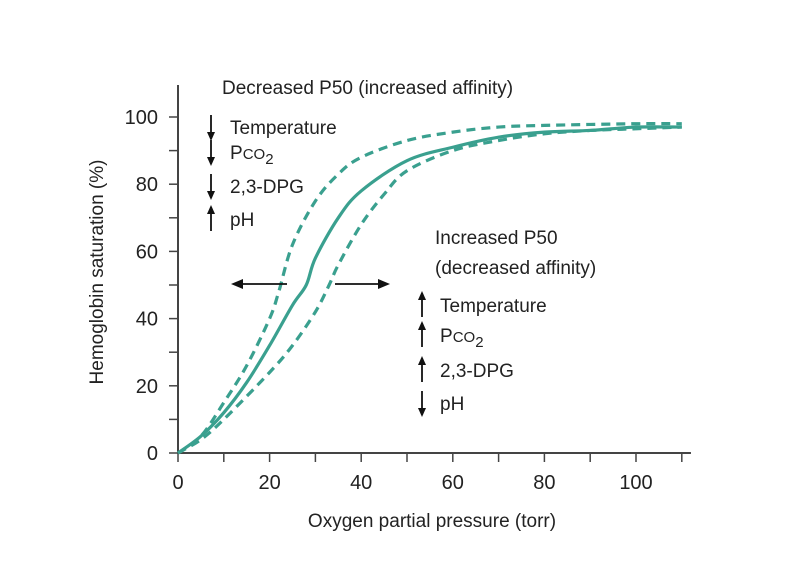 This screenshot has height=564, width=800. I want to click on x-tick-label: 40, so click(361, 483).